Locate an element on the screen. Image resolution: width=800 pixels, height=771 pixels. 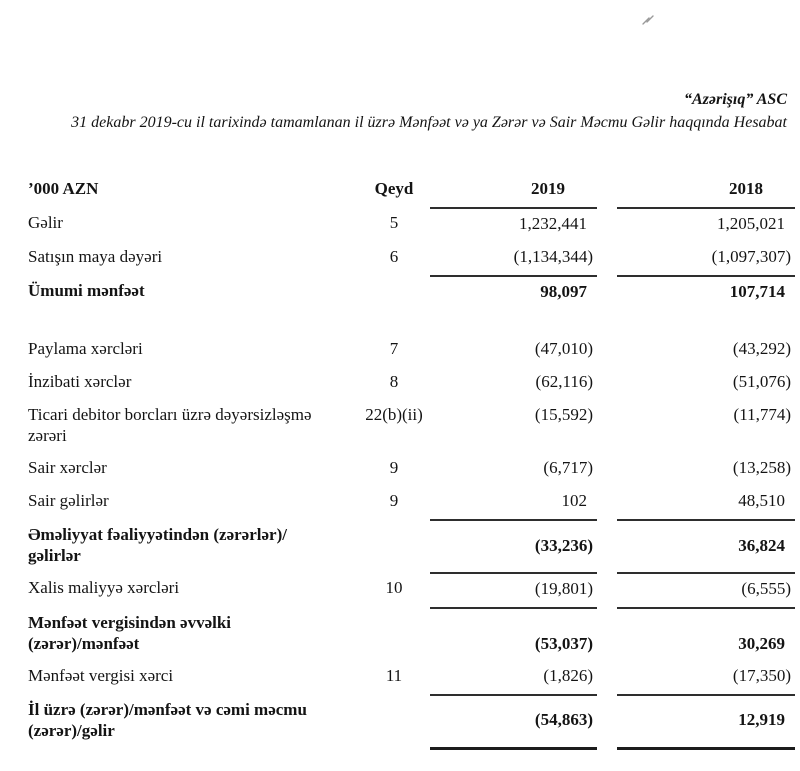
table-row: Gəlir 5 1,232,441 1,205,021 is located at coordinates (411, 225).